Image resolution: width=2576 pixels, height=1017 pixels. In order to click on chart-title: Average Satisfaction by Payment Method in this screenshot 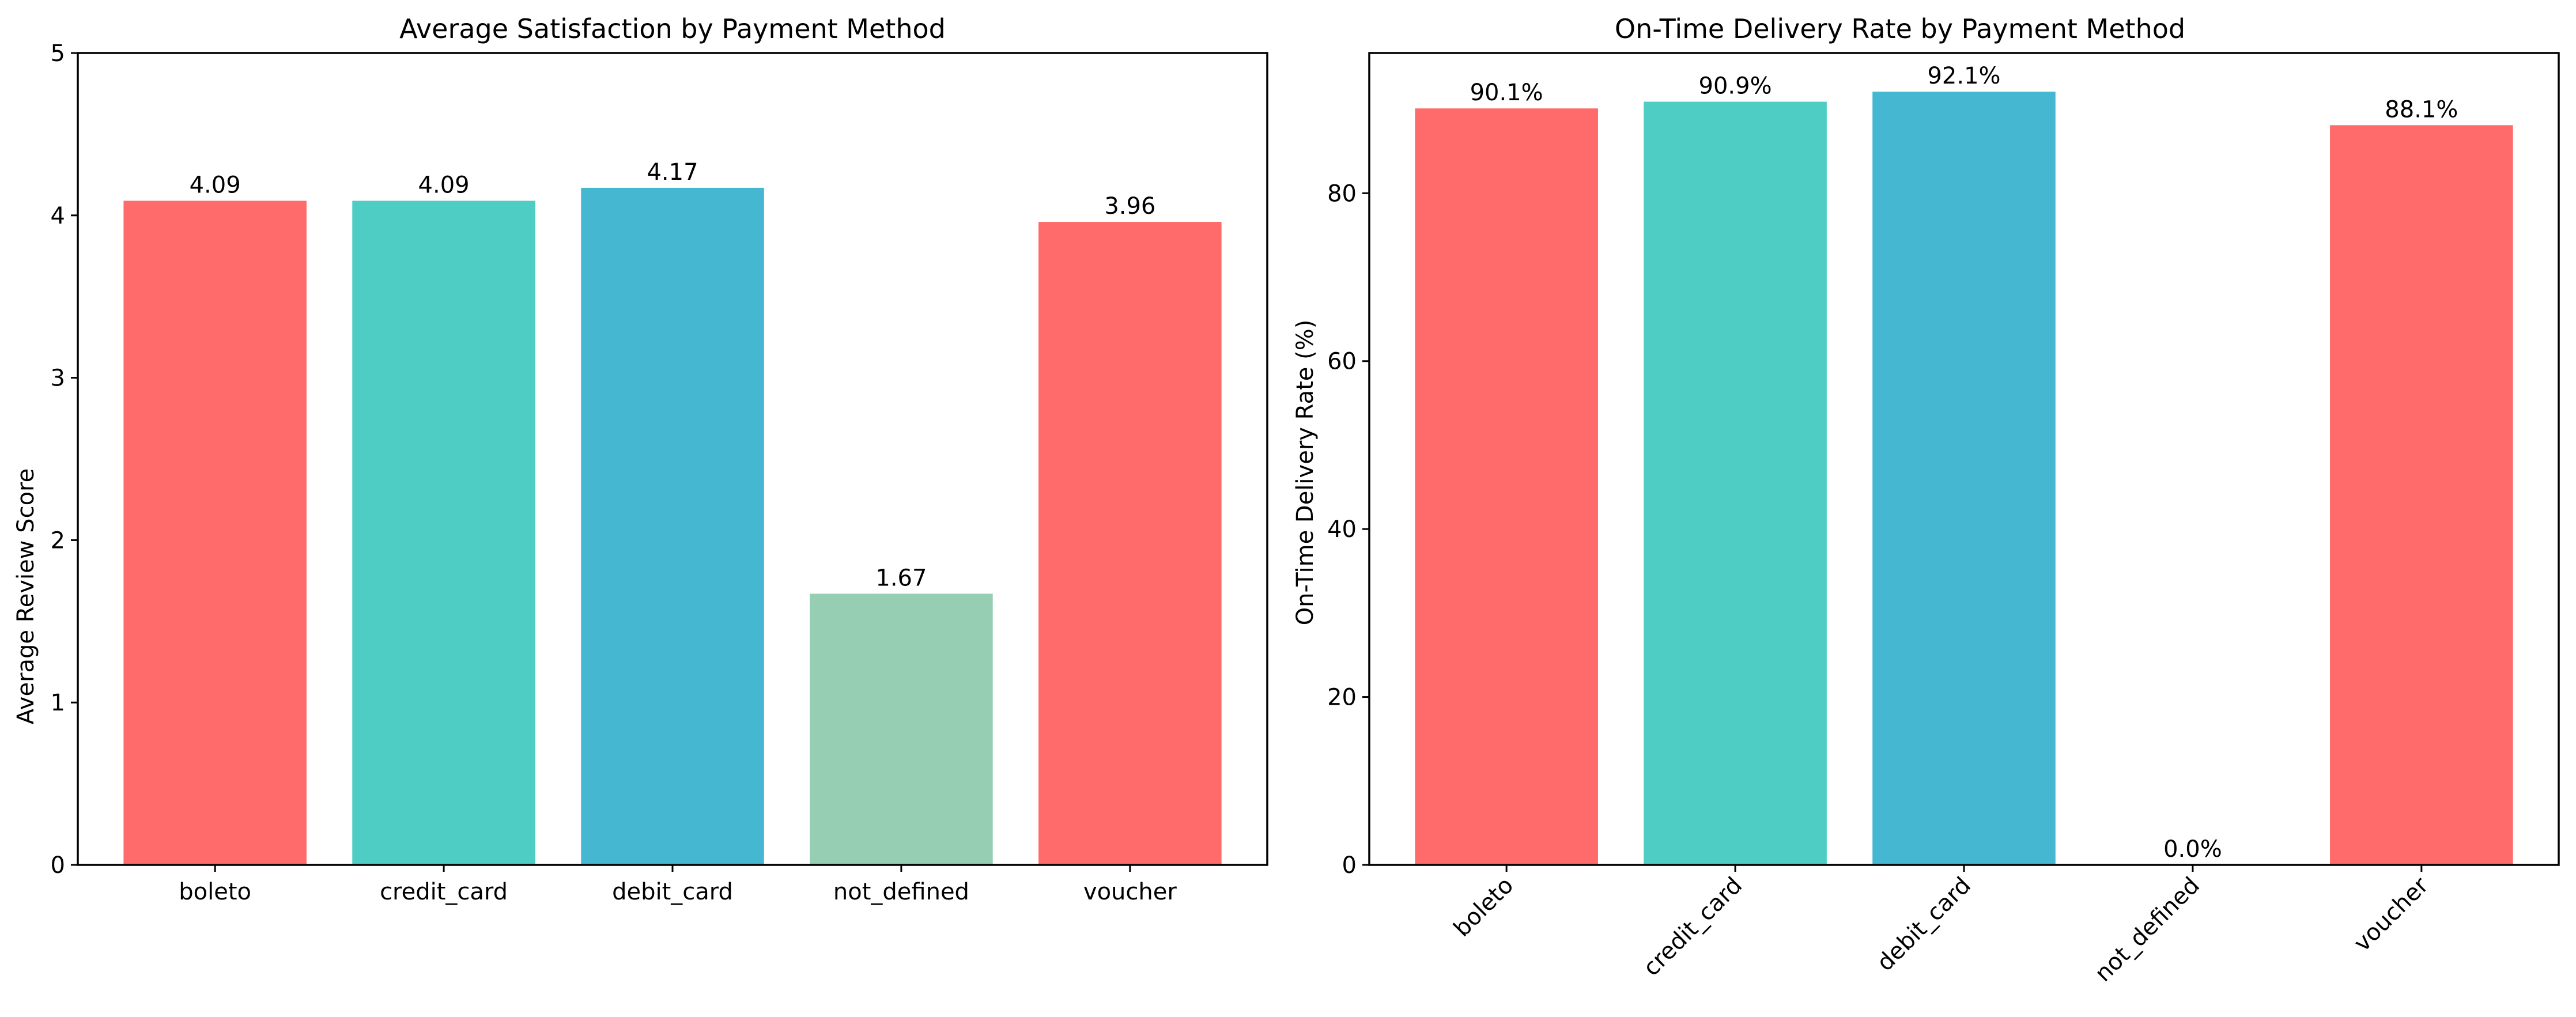, I will do `click(672, 28)`.